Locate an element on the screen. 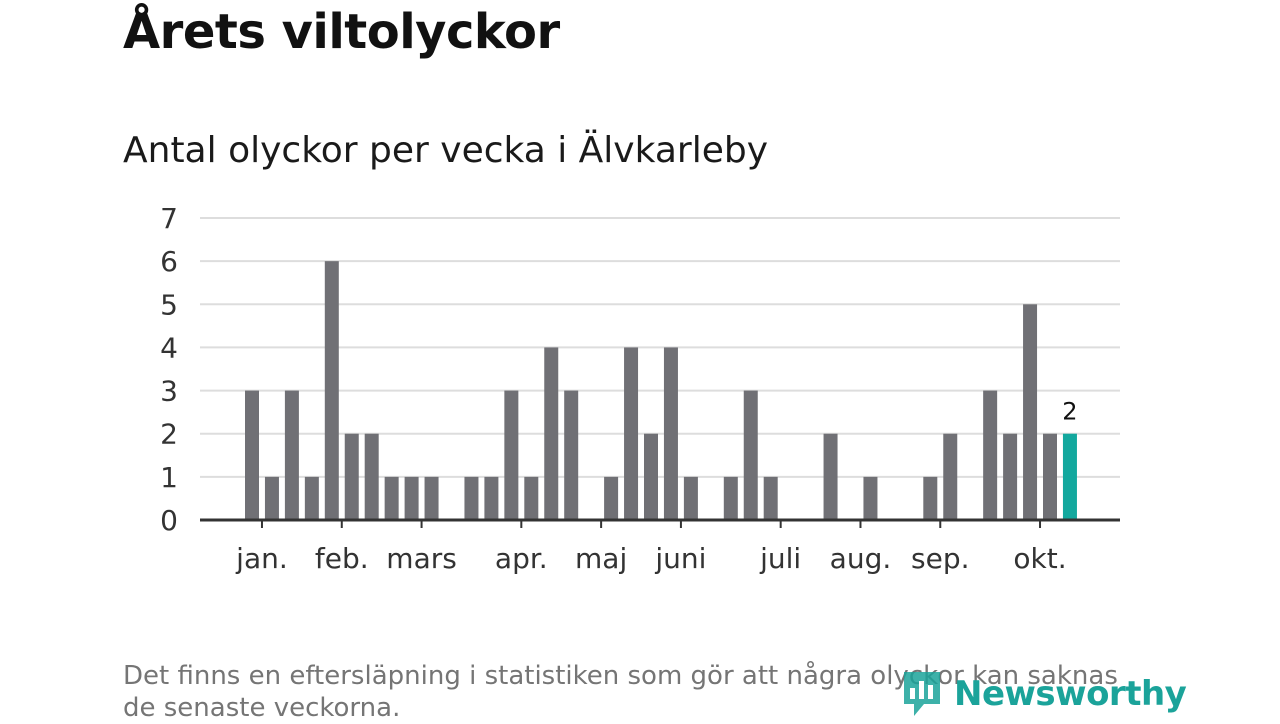 The image size is (1280, 724). y-tick-label: 6 is located at coordinates (169, 261).